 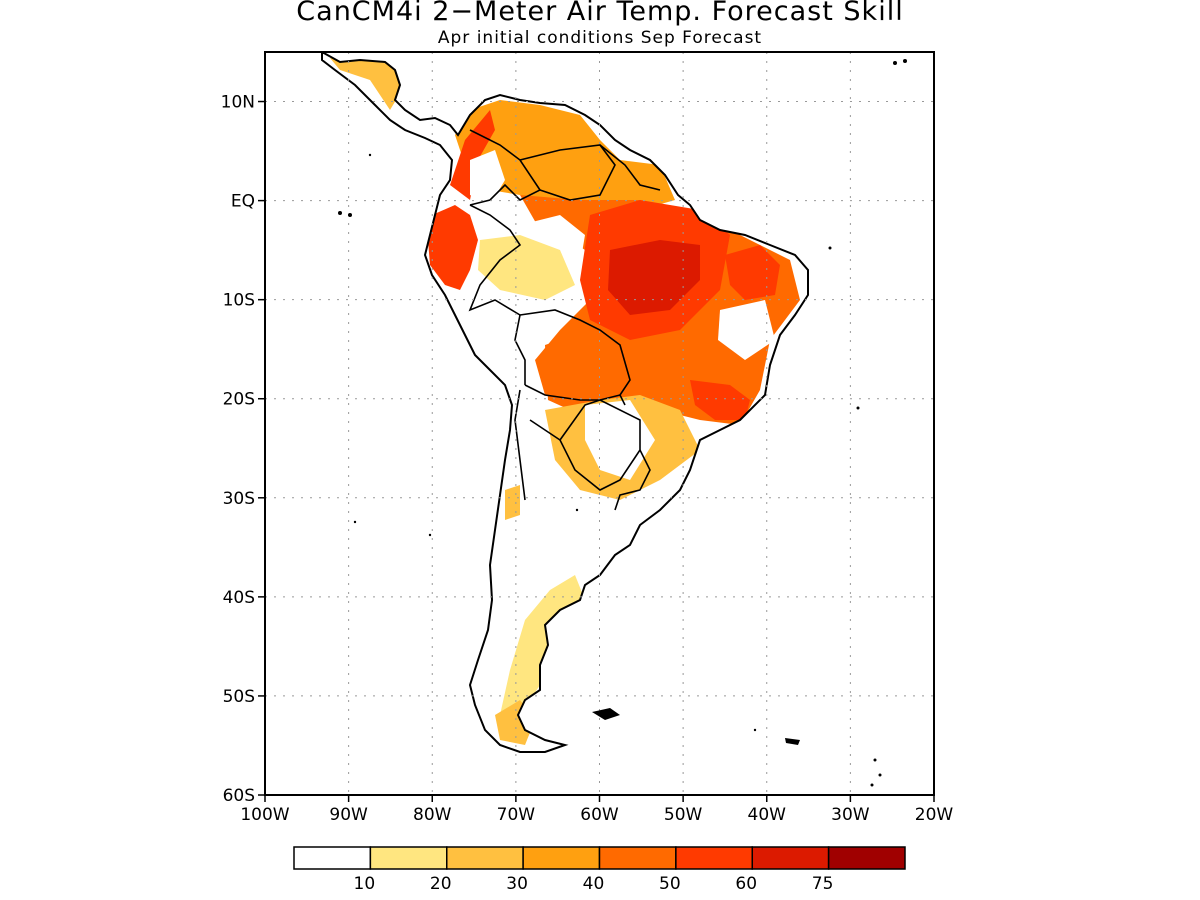 What do you see at coordinates (239, 301) in the screenshot?
I see `lat-tick-label: 10S` at bounding box center [239, 301].